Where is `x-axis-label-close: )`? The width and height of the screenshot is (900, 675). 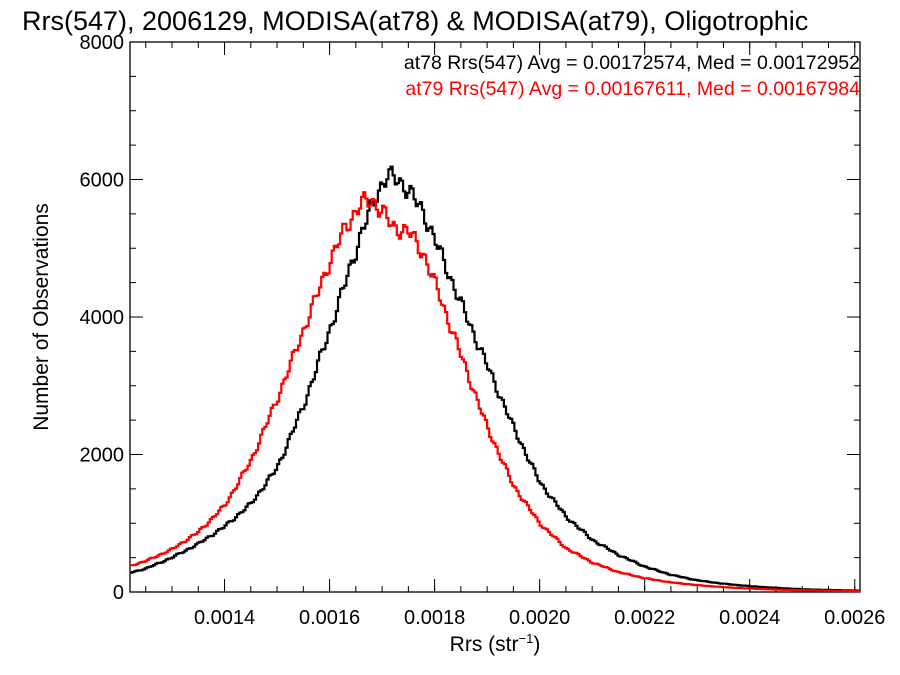
x-axis-label-close: ) is located at coordinates (536, 644).